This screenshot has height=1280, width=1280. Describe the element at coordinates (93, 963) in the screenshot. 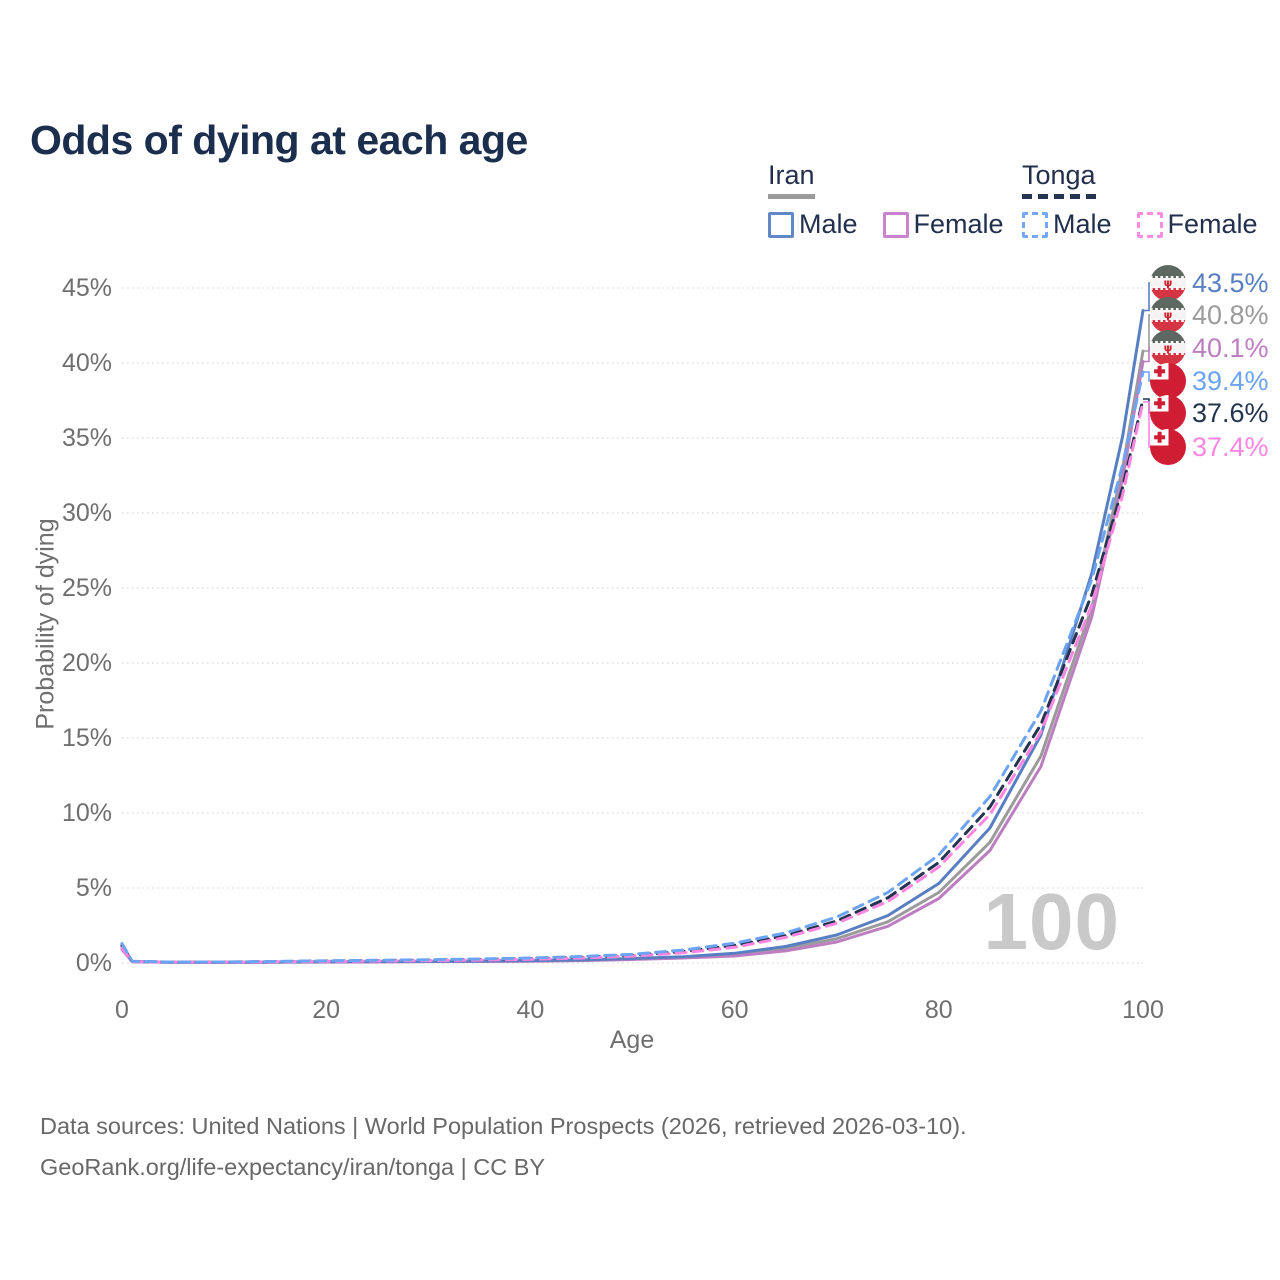

I see `y-tick-label: 0%` at that location.